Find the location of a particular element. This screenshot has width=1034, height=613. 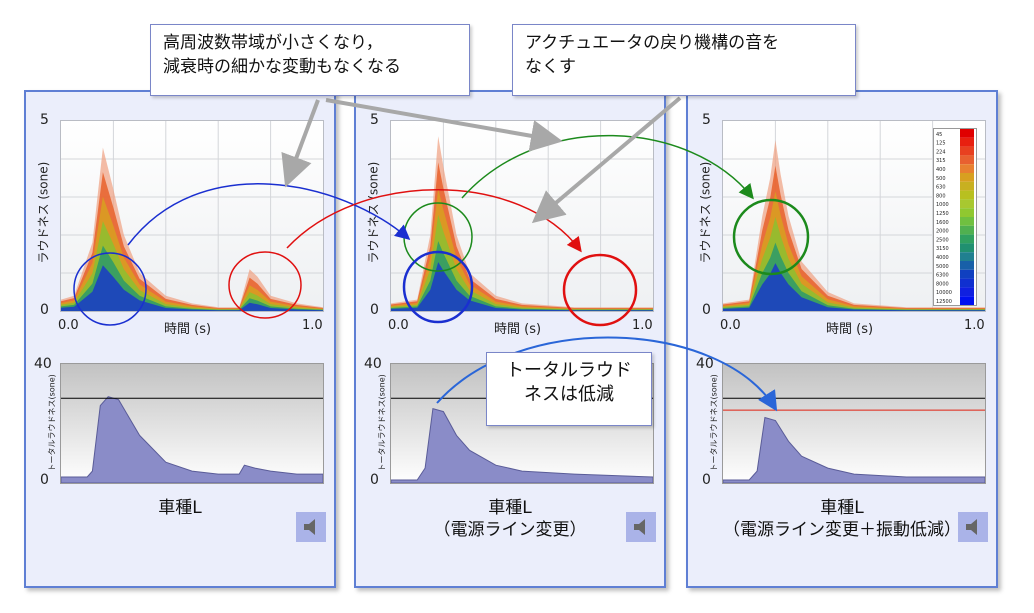

callout-line: アクチュエータの戻り機構の音を is located at coordinates (652, 43).